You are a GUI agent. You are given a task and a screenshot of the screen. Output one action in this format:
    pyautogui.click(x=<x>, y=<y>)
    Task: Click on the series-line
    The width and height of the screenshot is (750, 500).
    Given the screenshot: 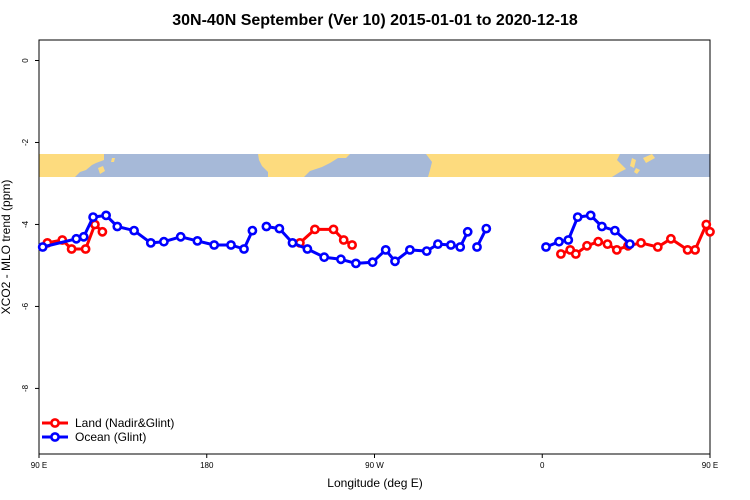 What is the action you would take?
    pyautogui.click(x=368, y=245)
    